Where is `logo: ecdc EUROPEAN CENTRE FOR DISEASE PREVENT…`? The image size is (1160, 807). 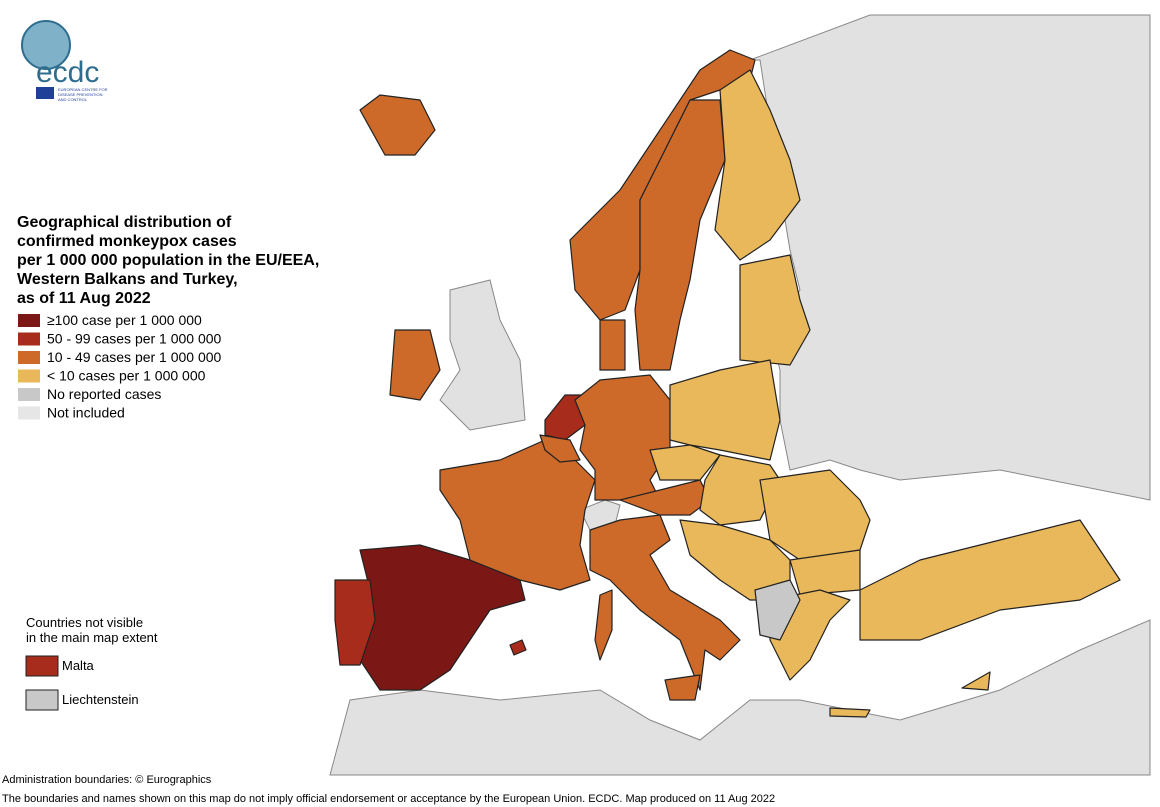 logo: ecdc EUROPEAN CENTRE FOR DISEASE PREVENT… is located at coordinates (64, 61).